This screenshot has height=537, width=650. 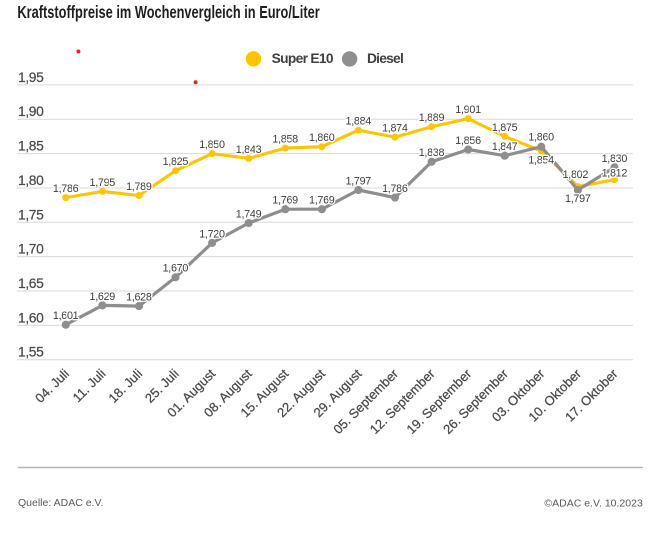 I want to click on svg-text: 1,843, so click(x=249, y=150).